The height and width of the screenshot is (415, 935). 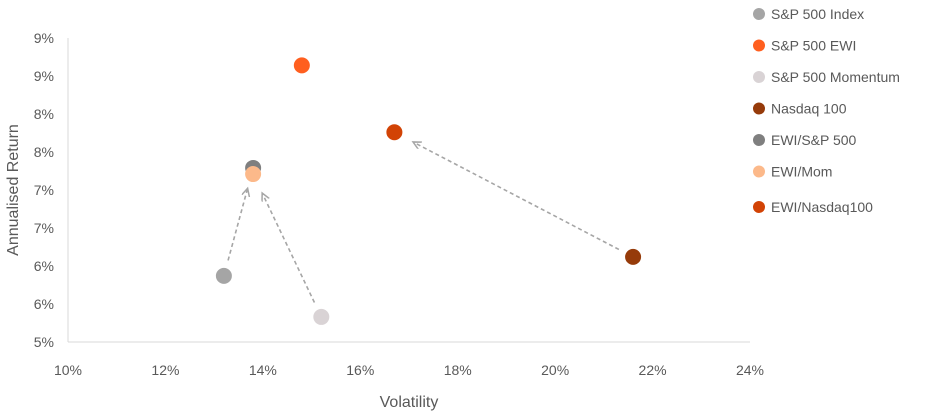 I want to click on x-tick-label: 16%, so click(x=360, y=370).